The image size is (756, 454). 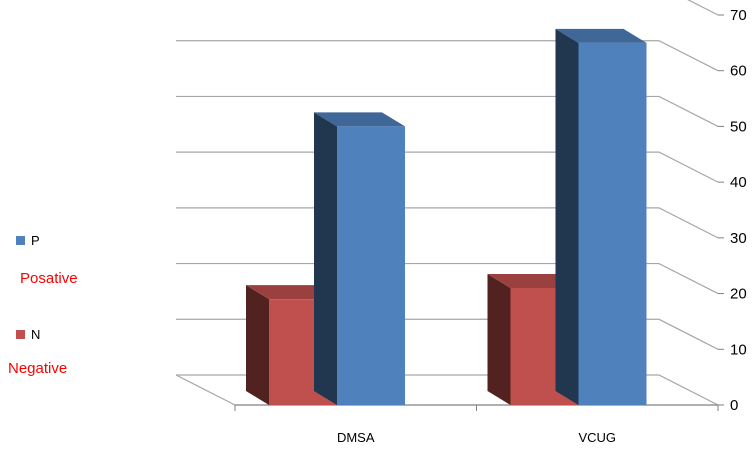 I want to click on y-axis-tick-labels: 0 10 20 30 40 50 60 70, so click(x=732, y=210).